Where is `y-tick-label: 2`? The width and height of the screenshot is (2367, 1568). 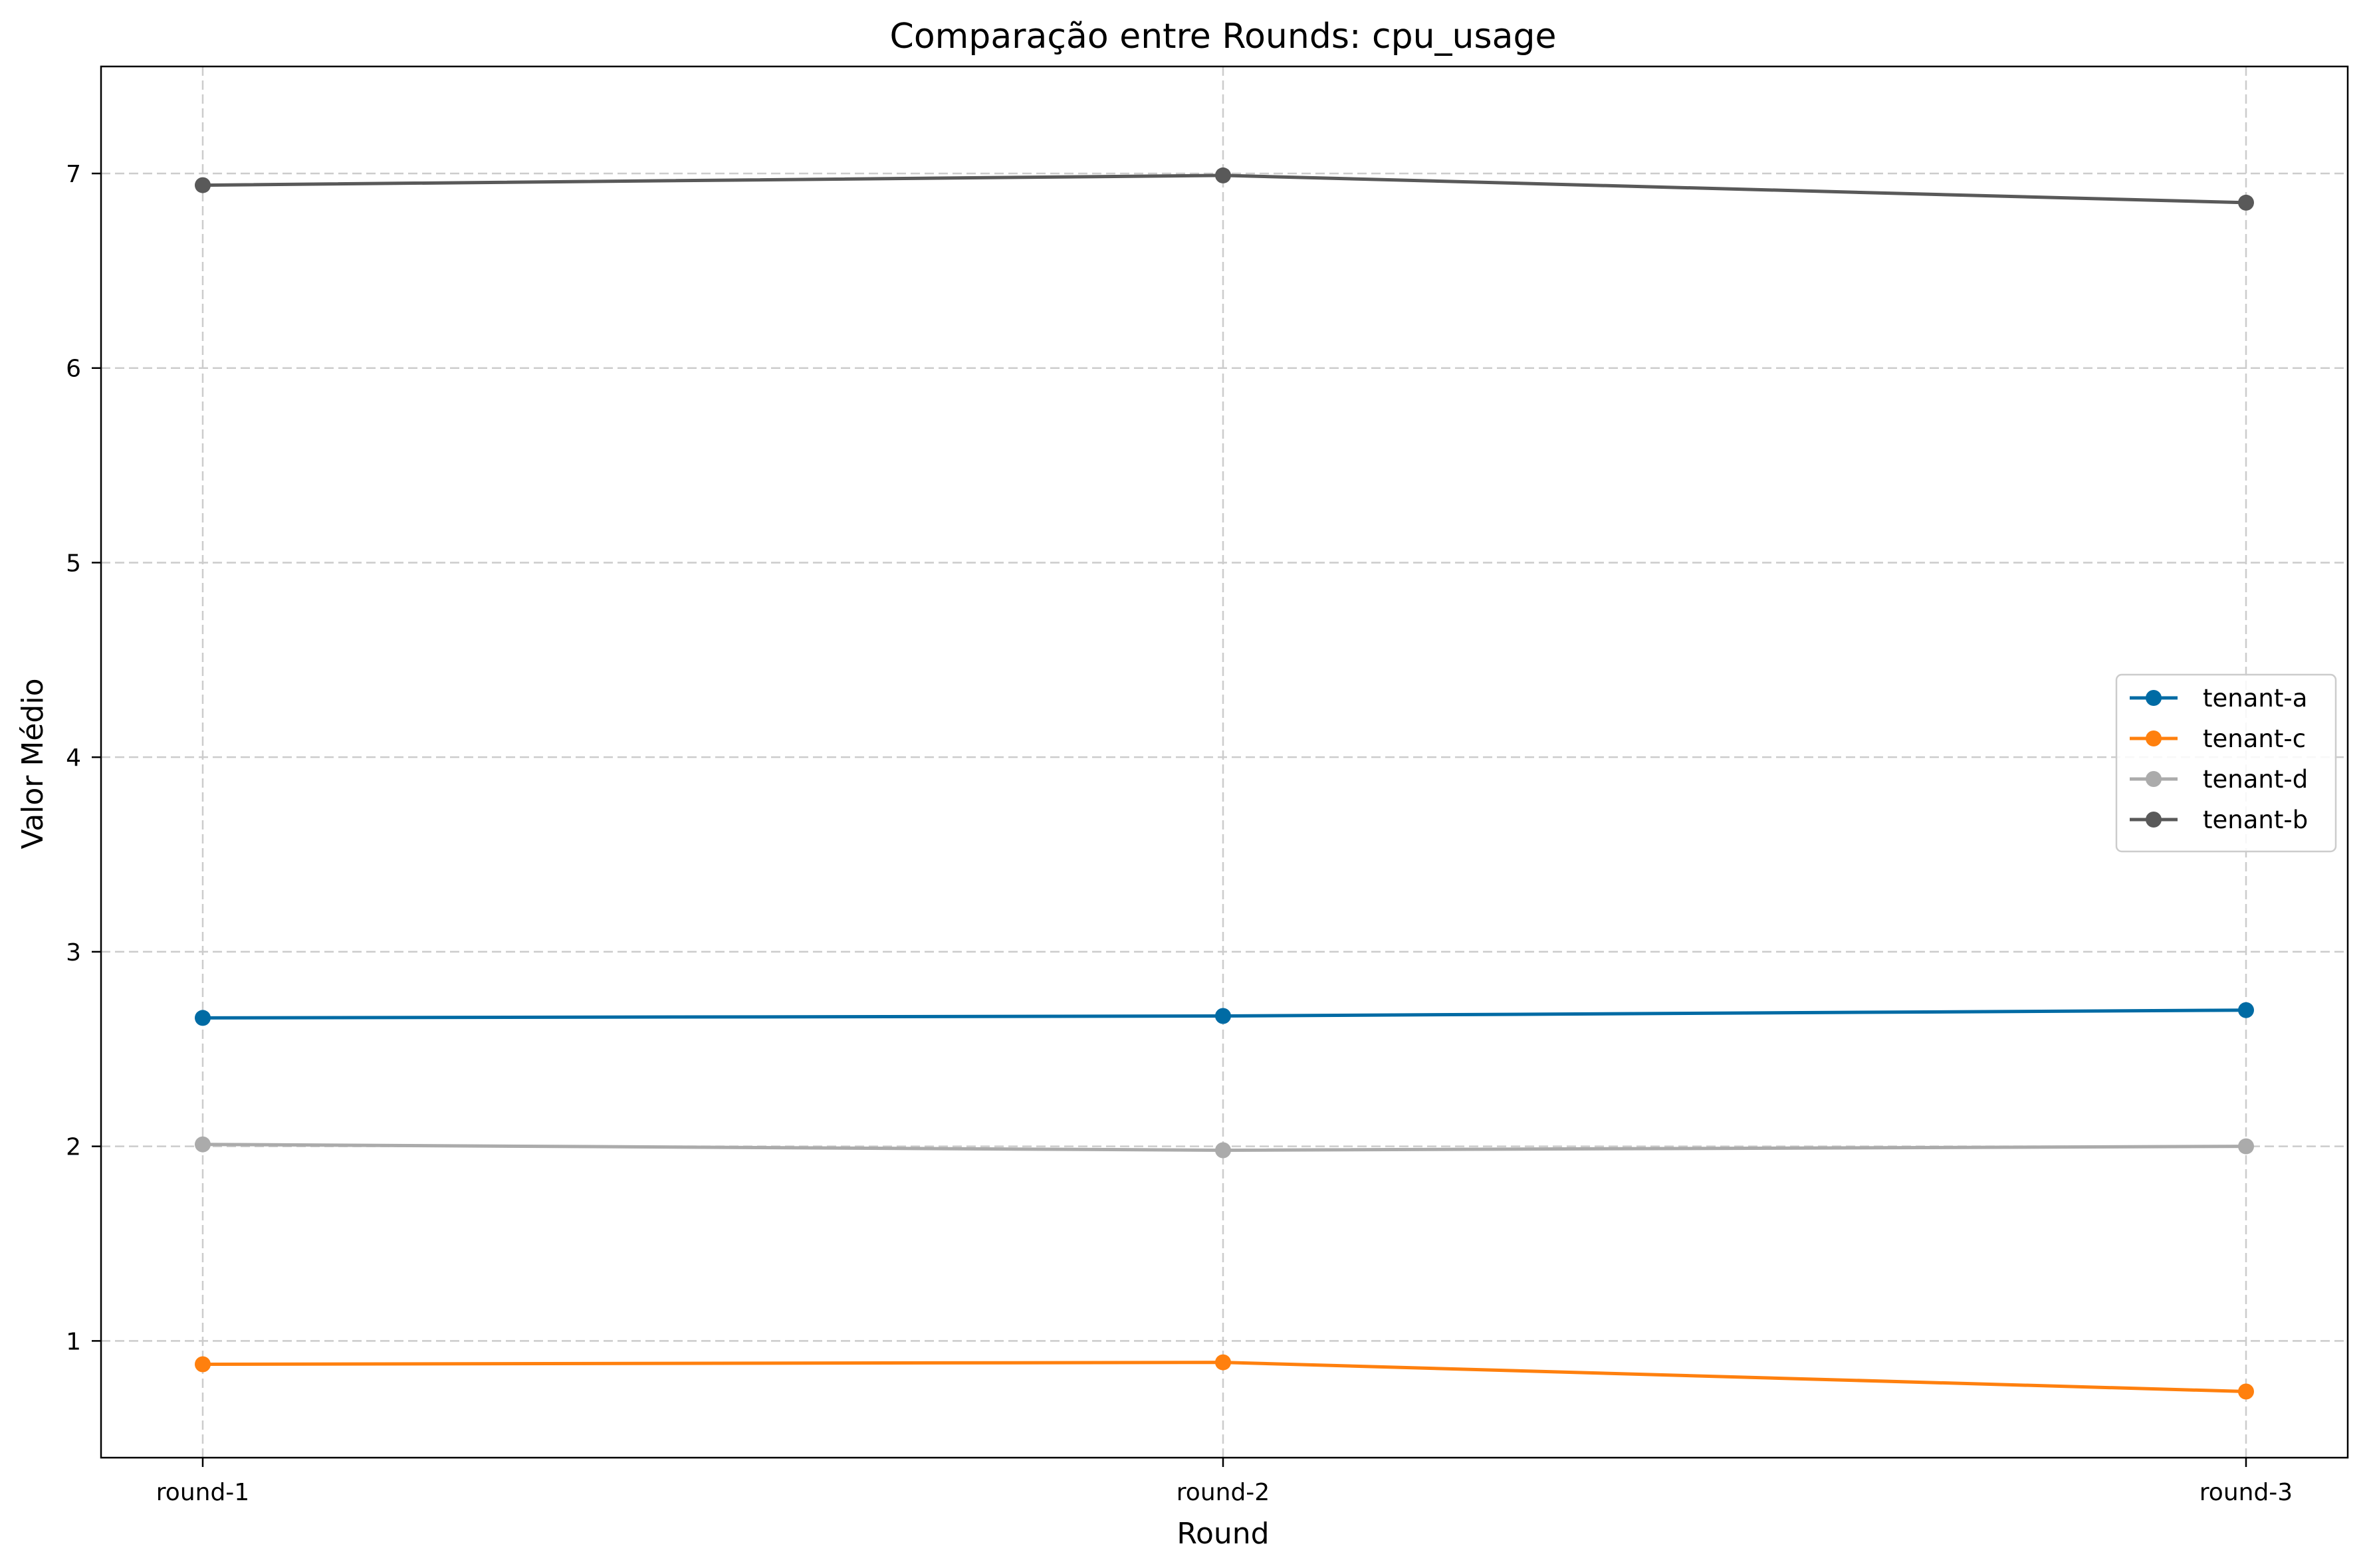
y-tick-label: 2 is located at coordinates (73, 1147).